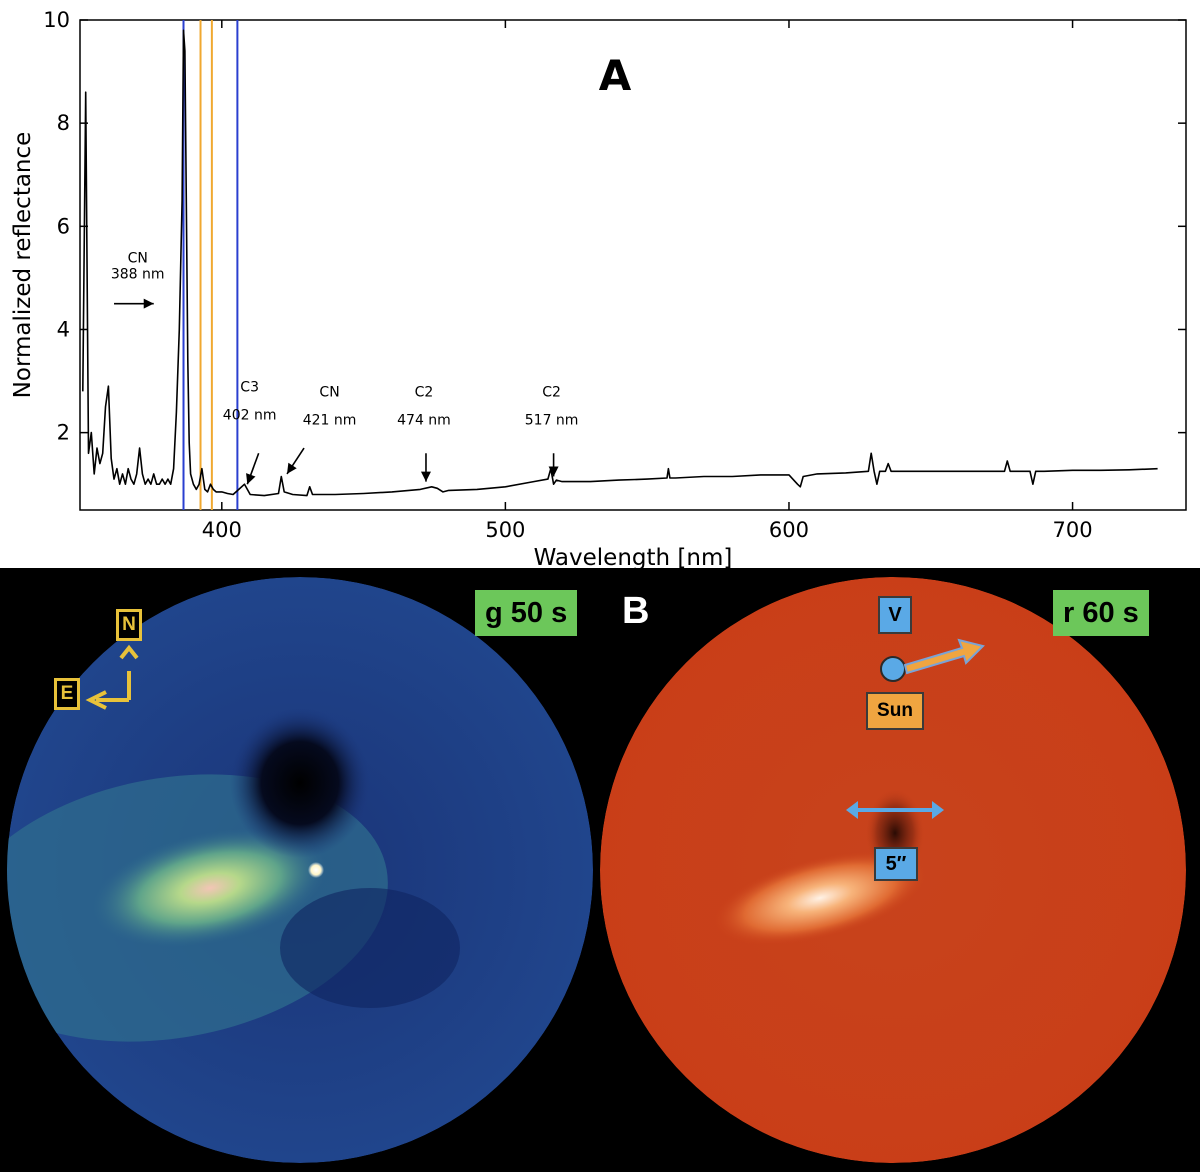 This screenshot has width=1200, height=1172. What do you see at coordinates (505, 530) in the screenshot?
I see `x-tick-label-500: 500` at bounding box center [505, 530].